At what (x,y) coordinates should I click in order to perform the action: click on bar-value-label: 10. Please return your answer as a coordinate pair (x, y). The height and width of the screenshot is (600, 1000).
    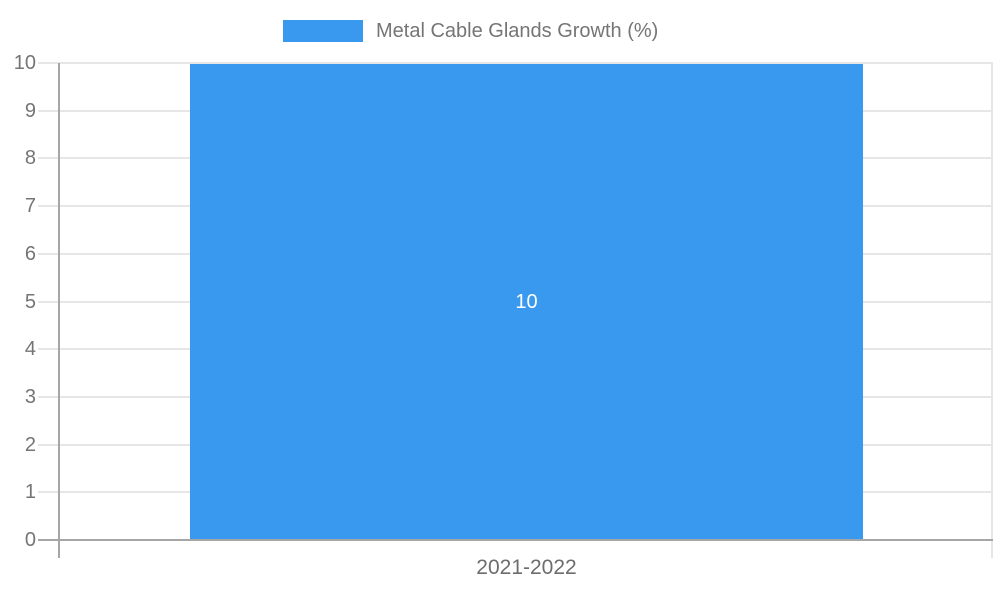
    Looking at the image, I should click on (526, 302).